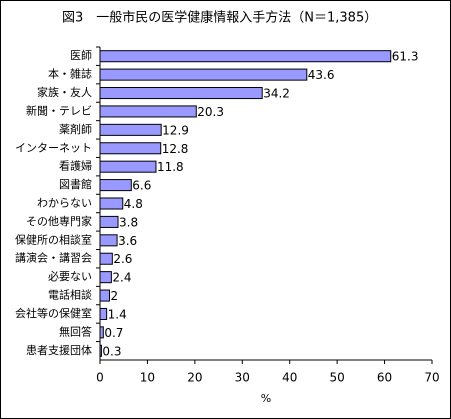 This screenshot has width=451, height=419. Describe the element at coordinates (59, 110) in the screenshot. I see `y-tick-label: 新聞・テレビ` at that location.